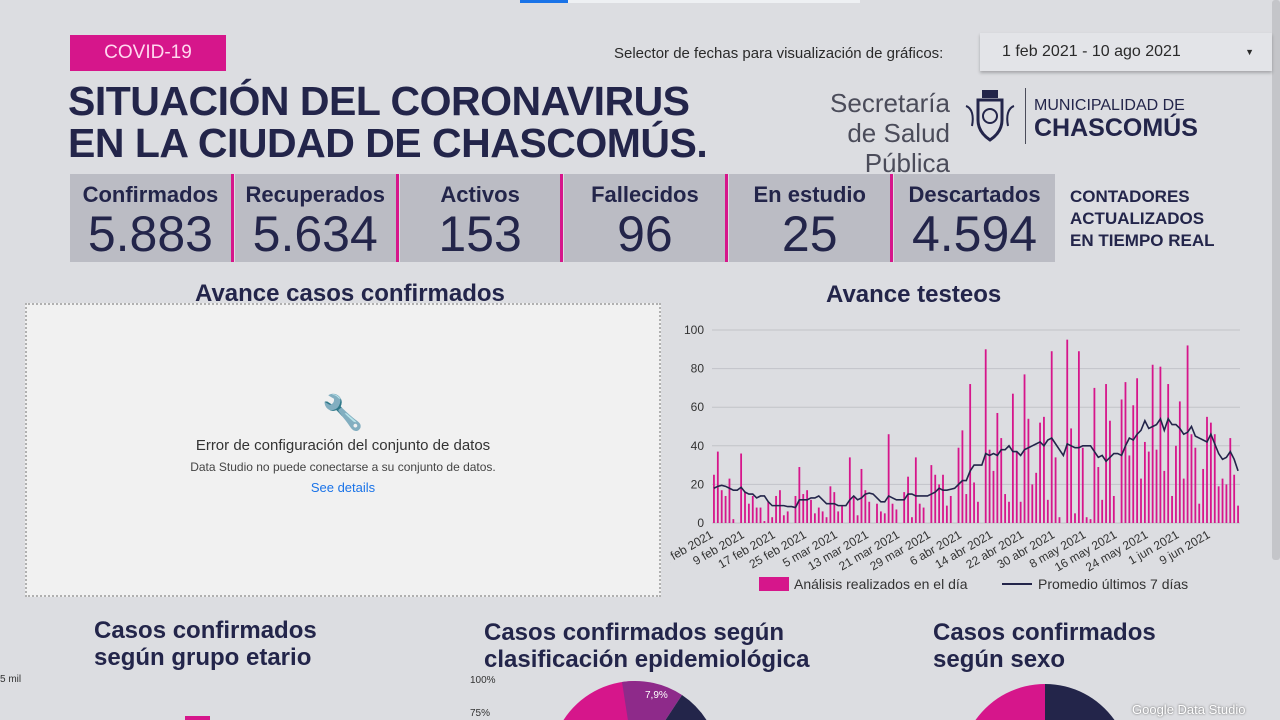 The image size is (1280, 720). I want to click on sex-chart-title: Casos confirmados según sexo, so click(1044, 646).